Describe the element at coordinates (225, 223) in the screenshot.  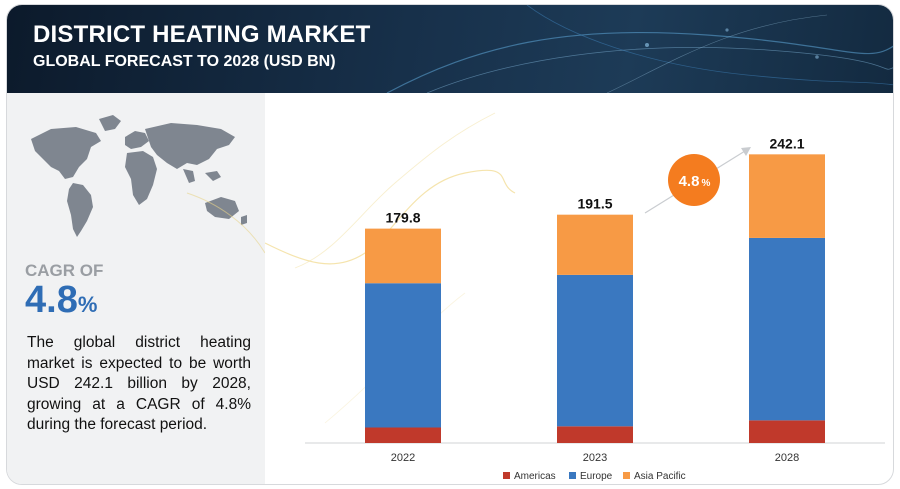
I see `left-decor-curve` at that location.